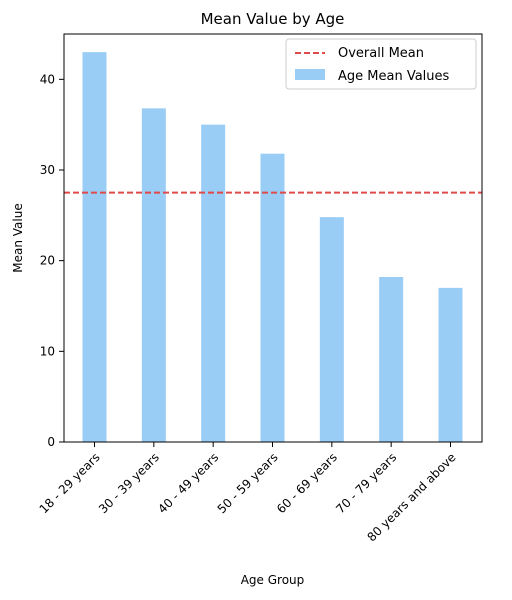  I want to click on bar-40-49-years, so click(213, 283).